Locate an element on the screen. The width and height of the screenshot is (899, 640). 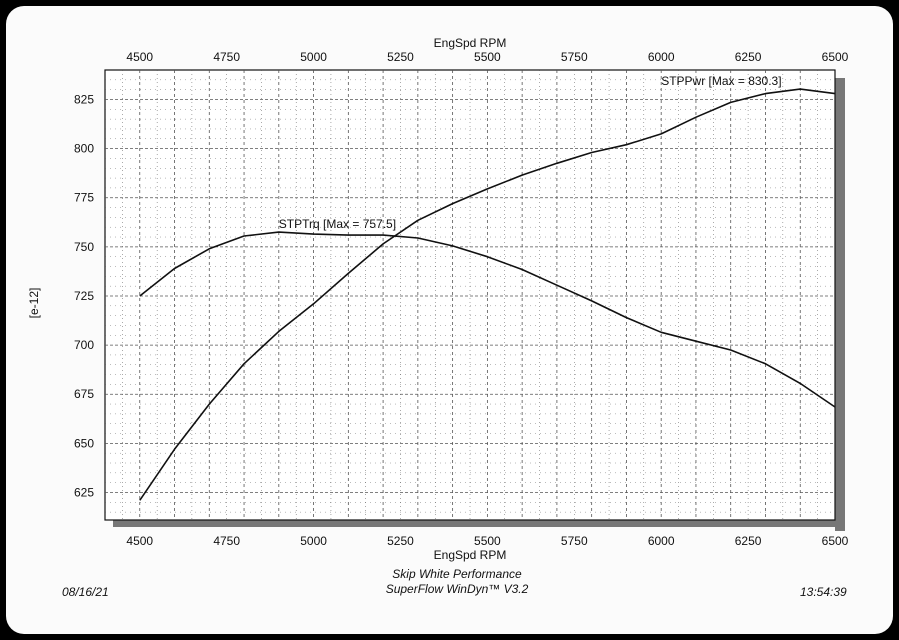
x-tick-label-top: 6500 is located at coordinates (835, 57).